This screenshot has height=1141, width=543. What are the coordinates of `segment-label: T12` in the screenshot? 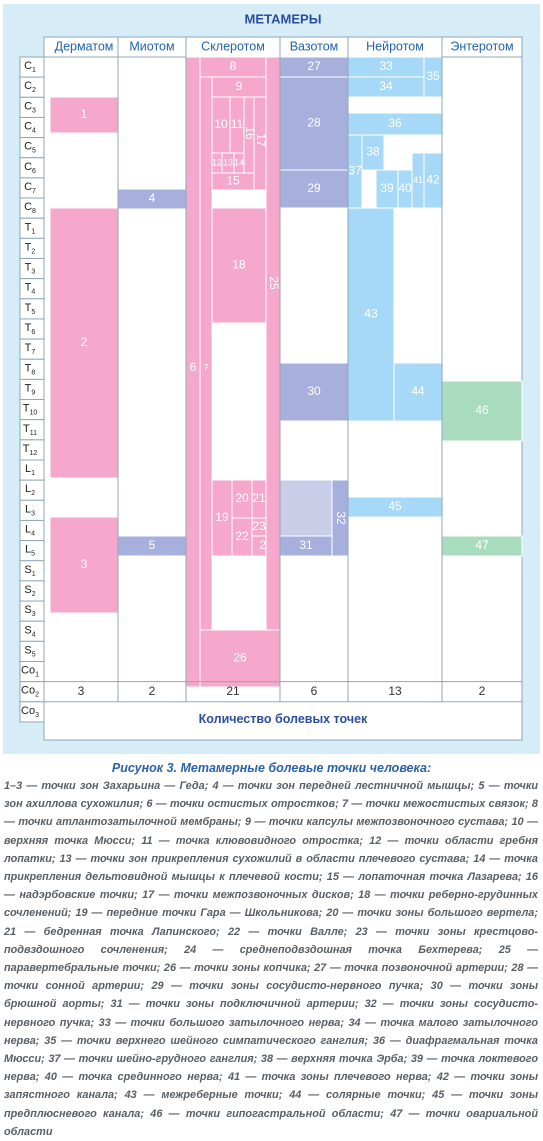 It's located at (30, 450).